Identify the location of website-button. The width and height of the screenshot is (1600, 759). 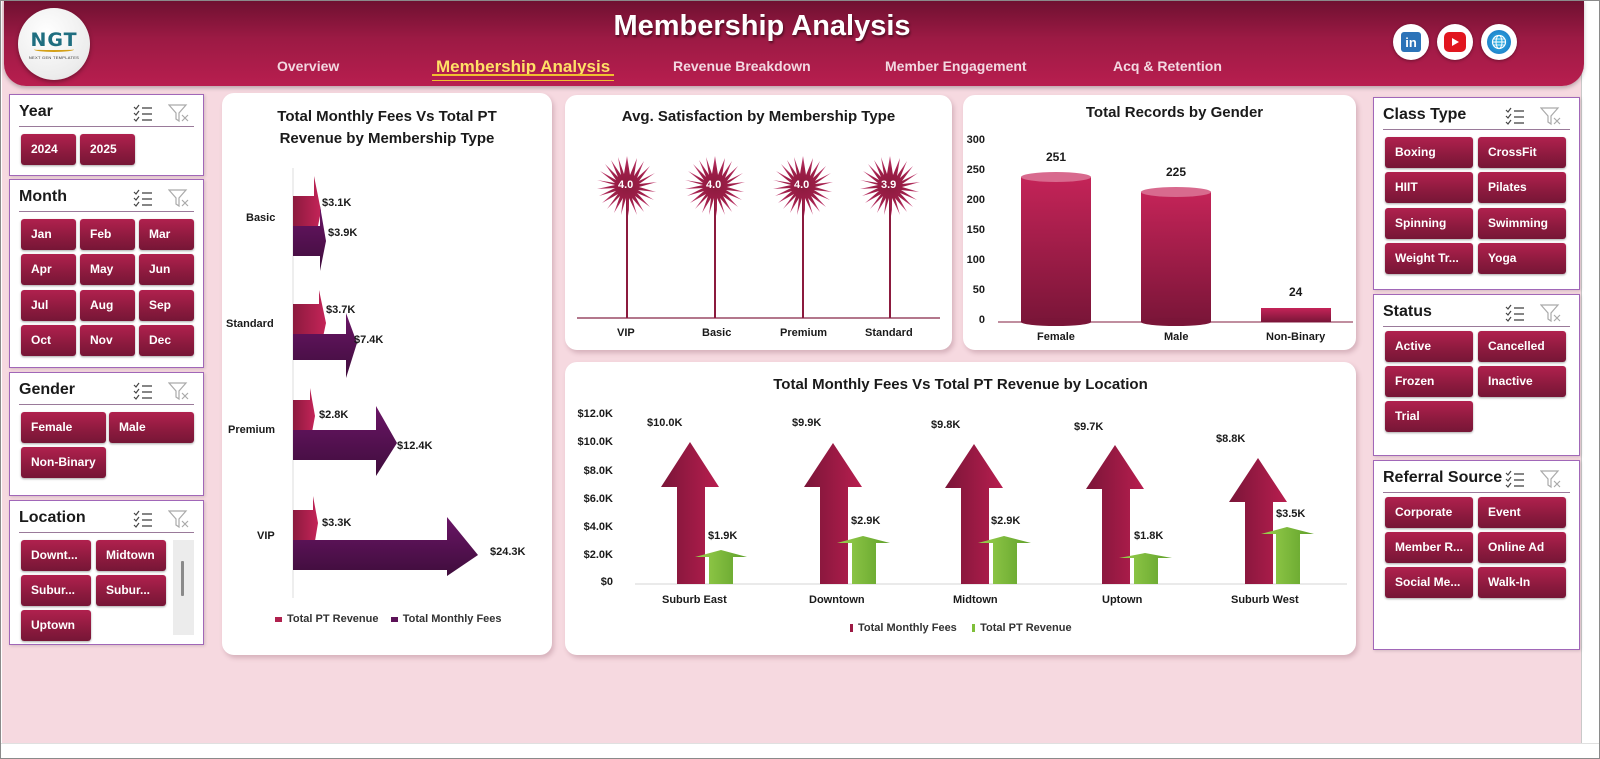
(1499, 42).